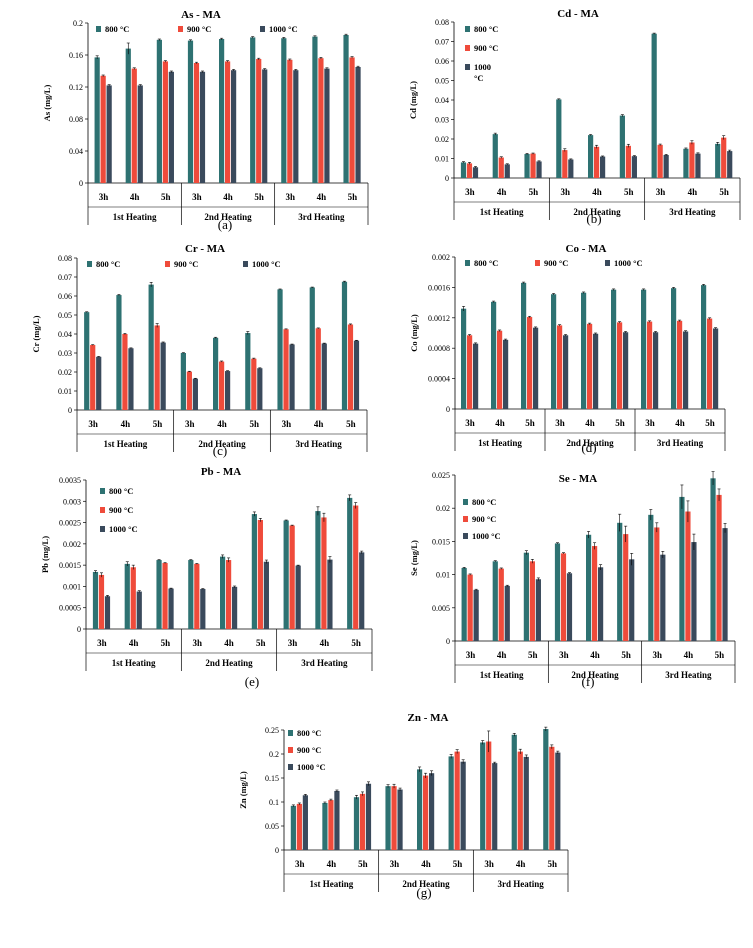 This screenshot has height=948, width=753. Describe the element at coordinates (578, 479) in the screenshot. I see `chart-title: Se - MA` at that location.